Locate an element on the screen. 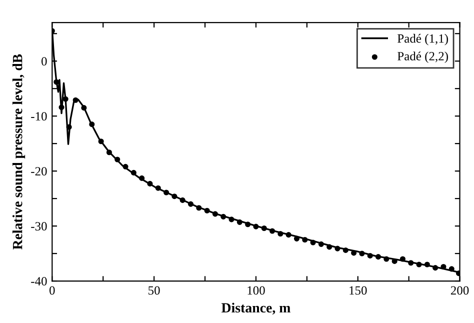 This screenshot has height=323, width=474. y-tick-label: -40 is located at coordinates (39, 281).